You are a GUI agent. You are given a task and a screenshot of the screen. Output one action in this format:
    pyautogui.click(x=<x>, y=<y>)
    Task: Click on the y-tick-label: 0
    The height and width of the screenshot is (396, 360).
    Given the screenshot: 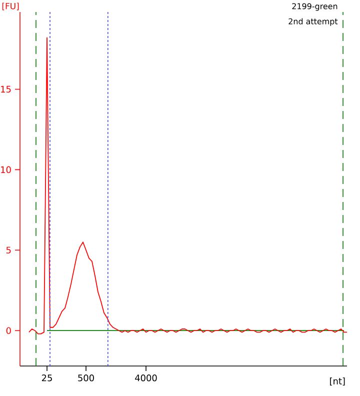 What is the action you would take?
    pyautogui.click(x=8, y=330)
    